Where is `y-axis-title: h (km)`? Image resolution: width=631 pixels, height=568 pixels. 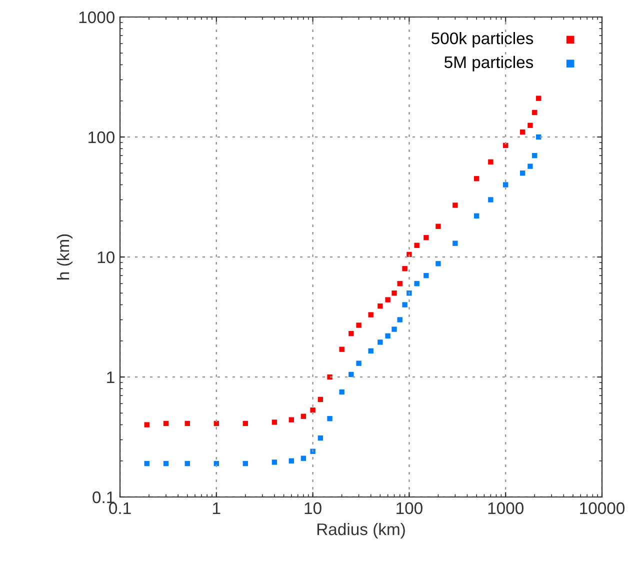 y-axis-title: h (km) is located at coordinates (64, 257).